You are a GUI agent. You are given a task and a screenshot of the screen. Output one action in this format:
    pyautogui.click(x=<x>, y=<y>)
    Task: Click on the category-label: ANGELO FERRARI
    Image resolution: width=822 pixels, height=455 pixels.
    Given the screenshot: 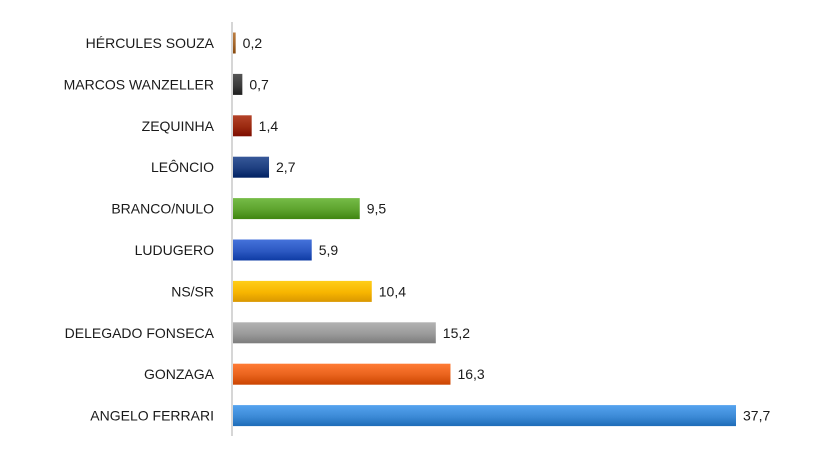 What is the action you would take?
    pyautogui.click(x=152, y=416)
    